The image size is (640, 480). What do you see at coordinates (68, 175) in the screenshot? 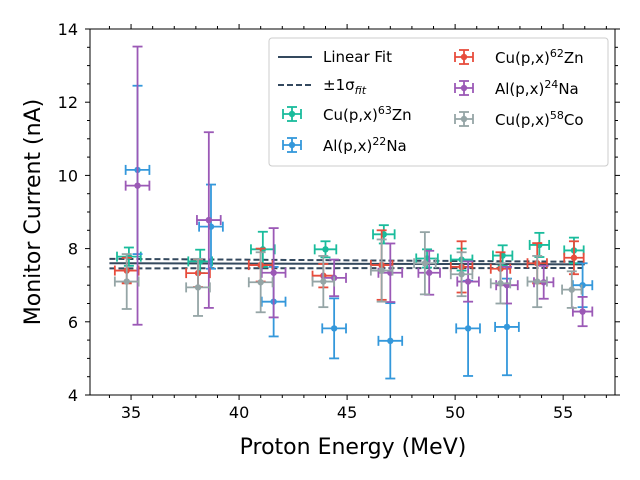
I see `y-tick-label: 10` at bounding box center [68, 175].